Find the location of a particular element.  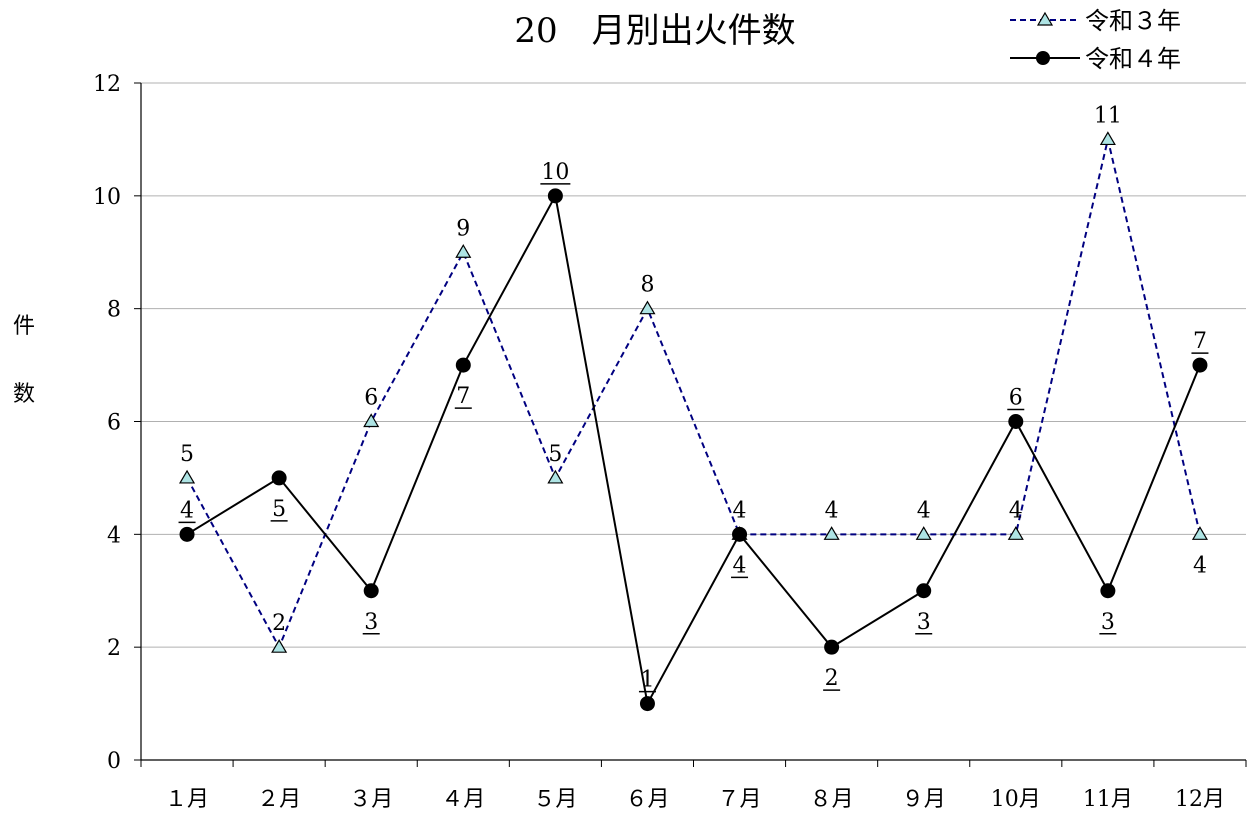

x-tick-label: ６月 is located at coordinates (647, 799).